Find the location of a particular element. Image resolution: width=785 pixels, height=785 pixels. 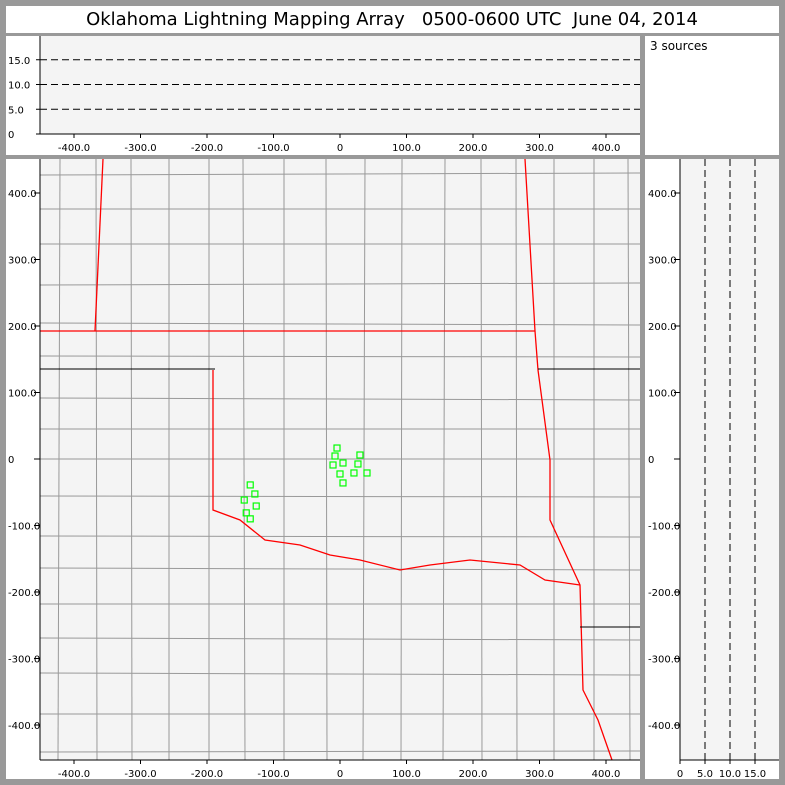

x-tick-label: 5.0 is located at coordinates (705, 774).